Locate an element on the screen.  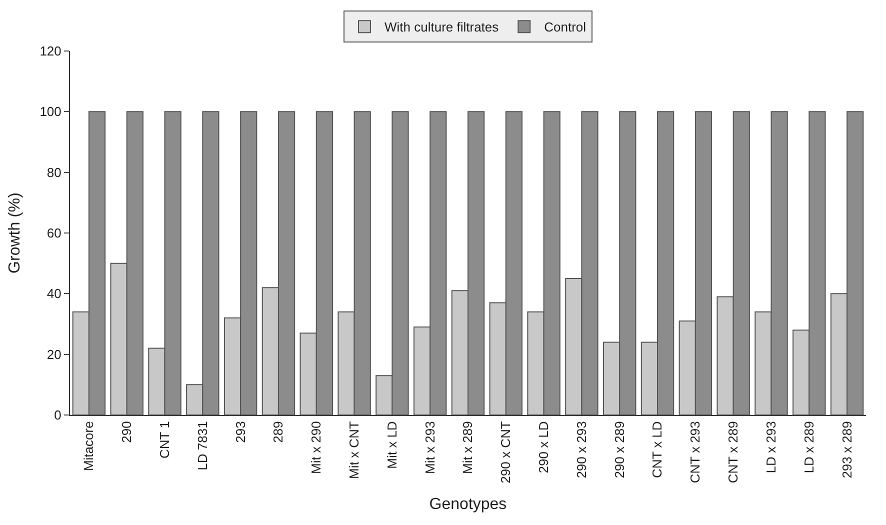
x-tick-label: Mit x 290 is located at coordinates (316, 447).